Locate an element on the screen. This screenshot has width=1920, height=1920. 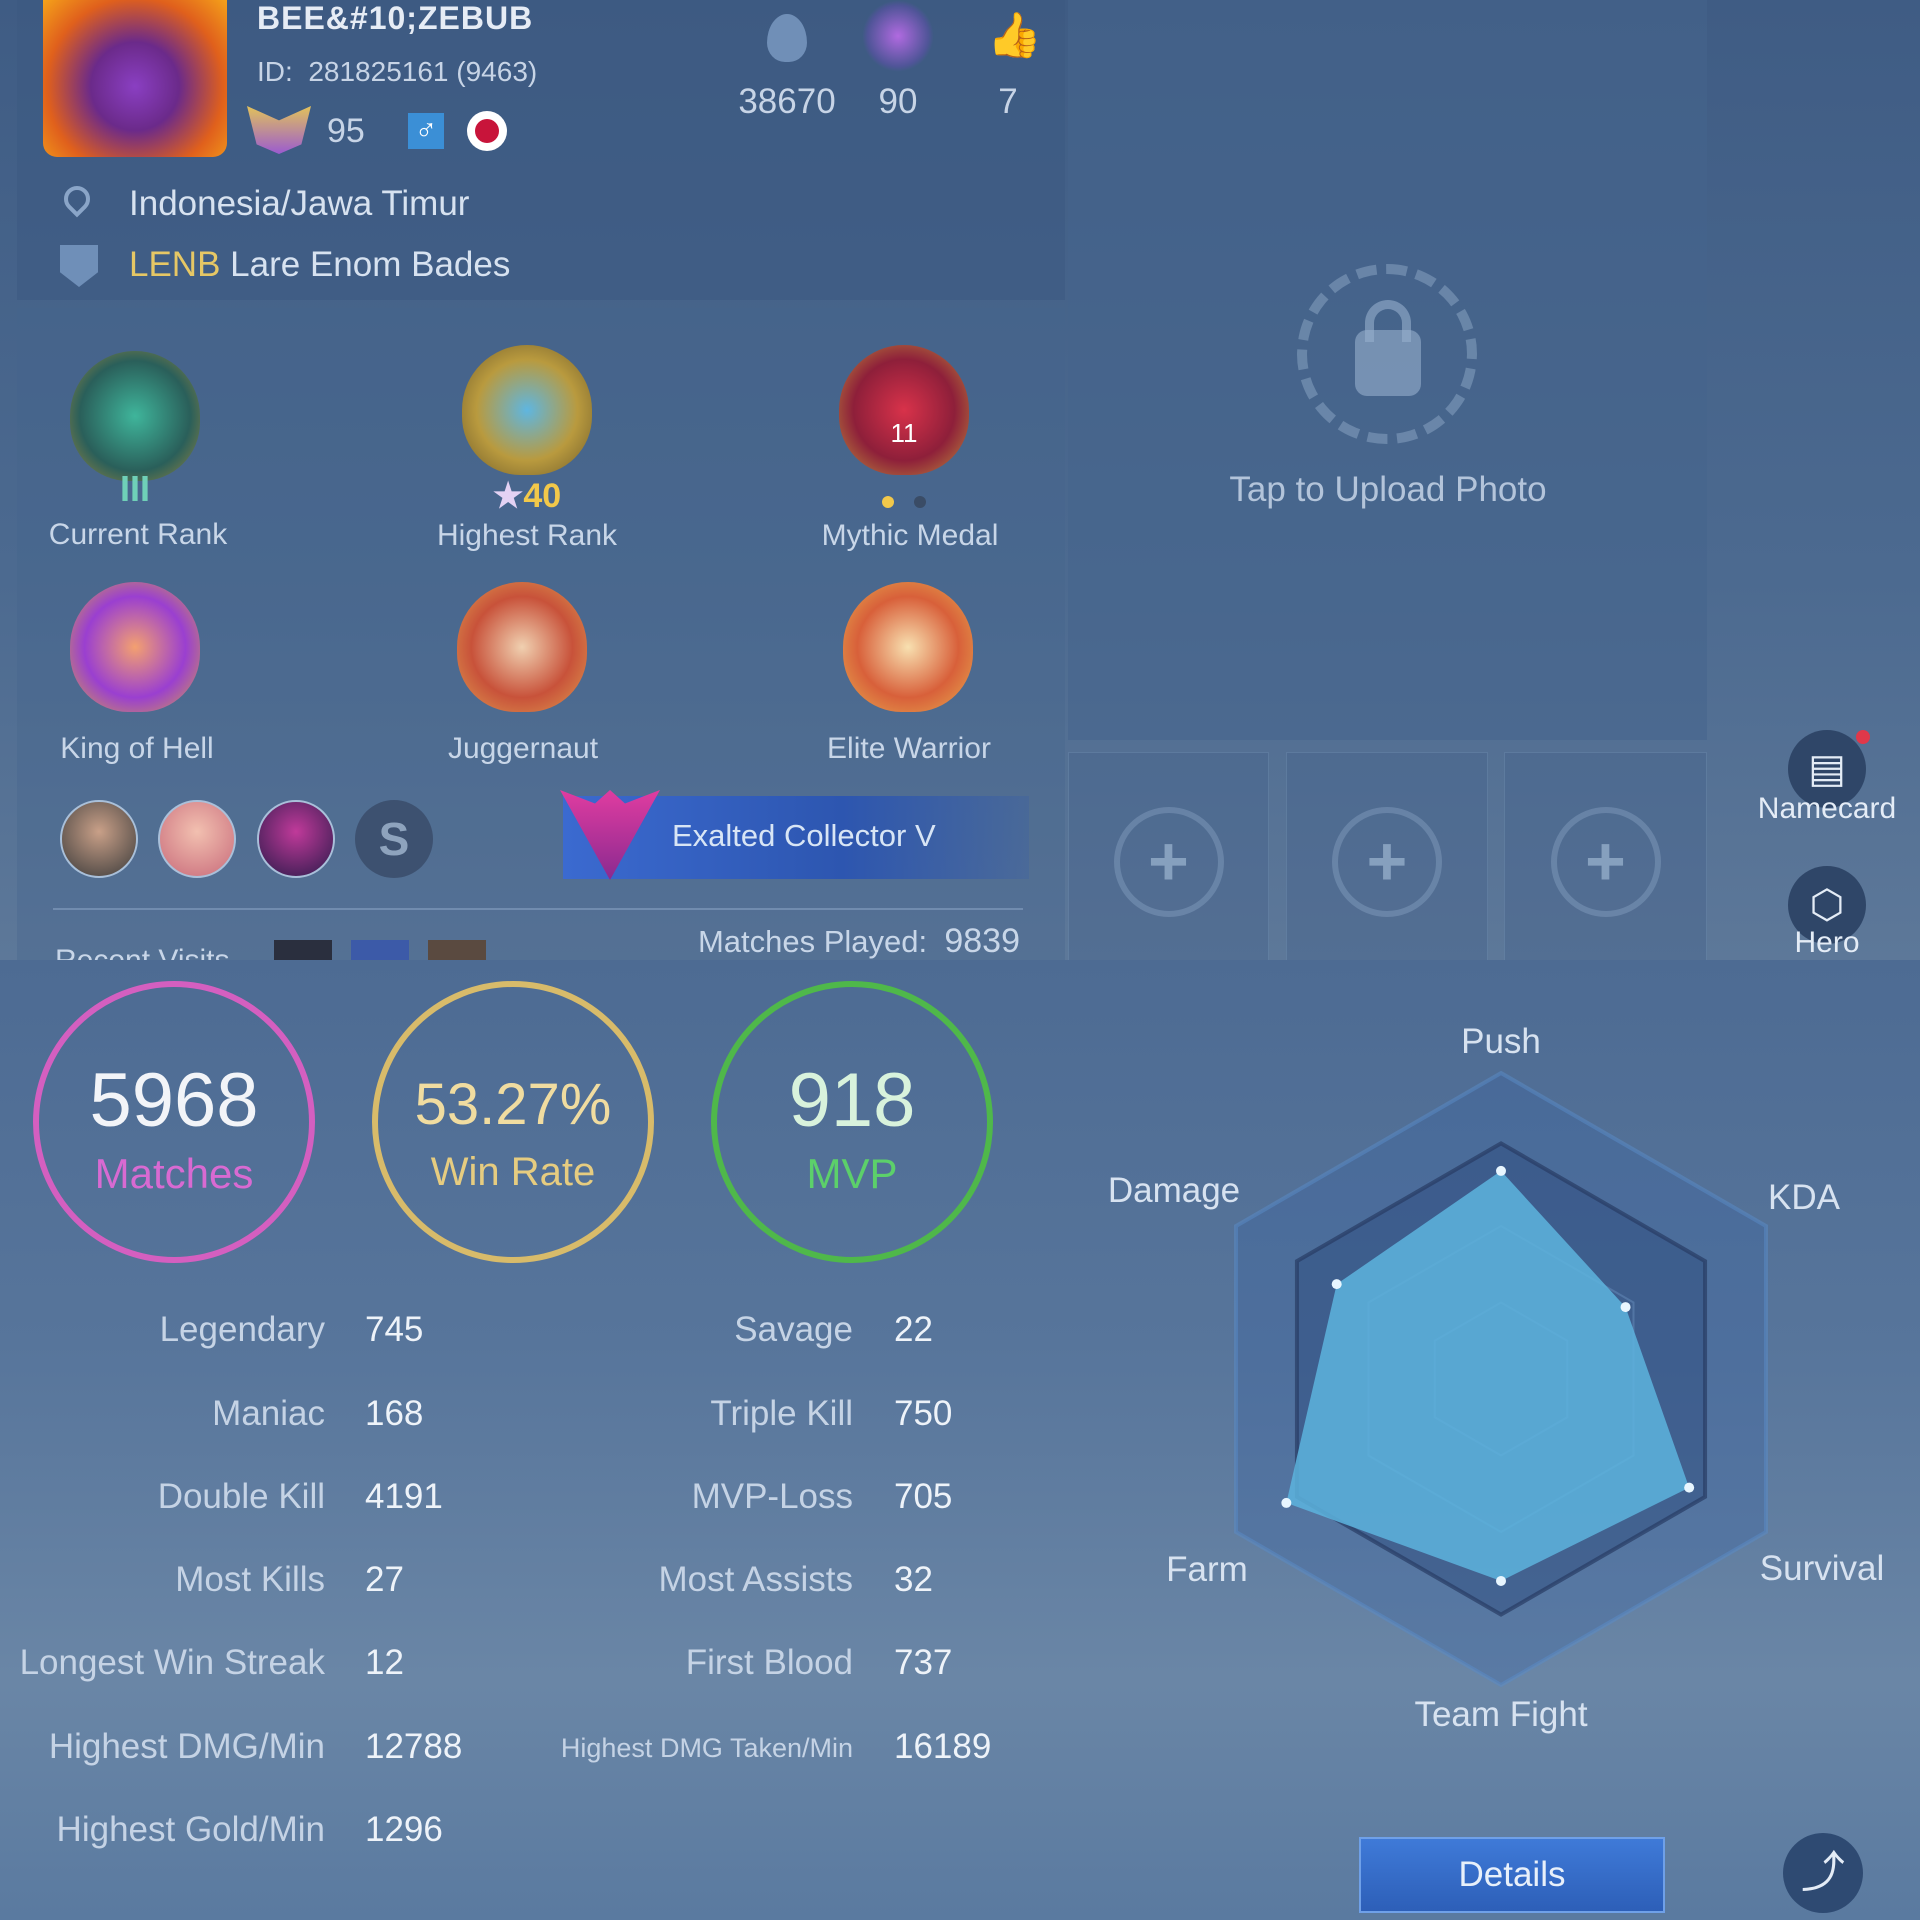
mvp-value: 918 is located at coordinates (852, 1100).